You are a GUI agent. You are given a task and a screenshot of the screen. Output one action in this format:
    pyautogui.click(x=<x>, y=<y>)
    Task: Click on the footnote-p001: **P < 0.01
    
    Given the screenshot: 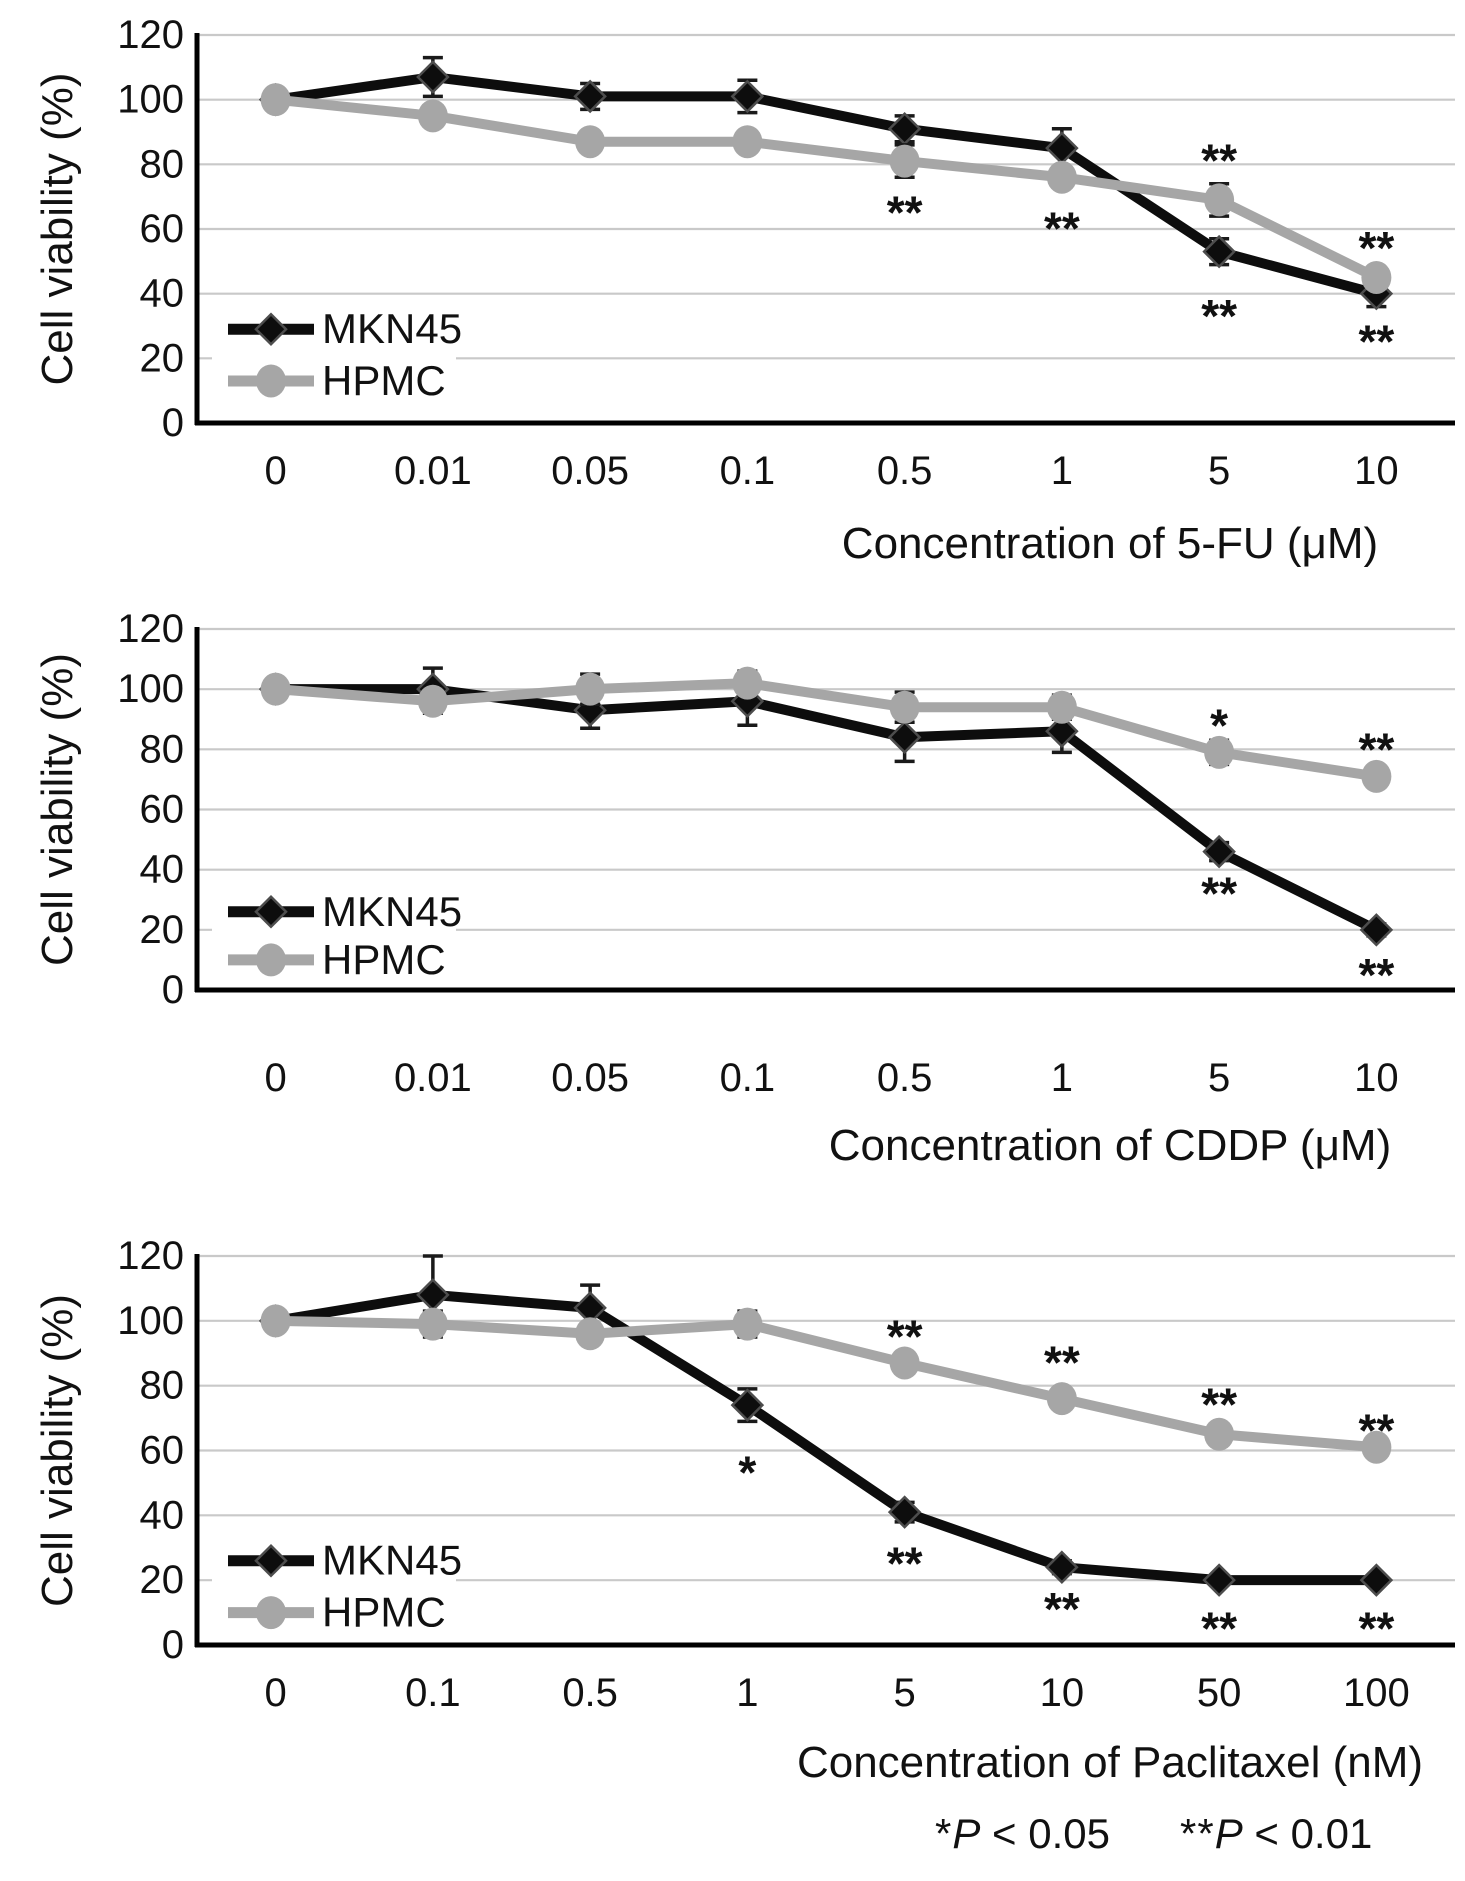 What is the action you would take?
    pyautogui.click(x=1276, y=1834)
    